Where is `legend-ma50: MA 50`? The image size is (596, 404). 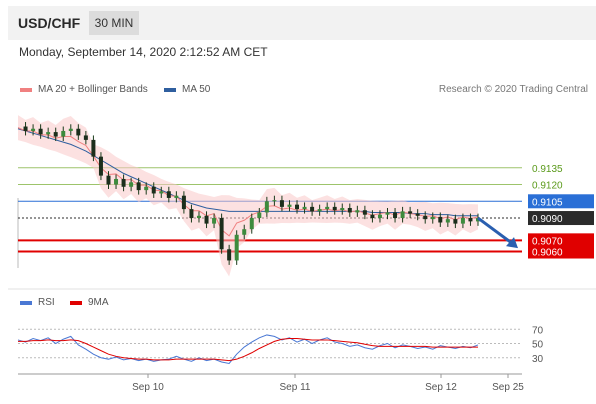 legend-ma50: MA 50 is located at coordinates (187, 89).